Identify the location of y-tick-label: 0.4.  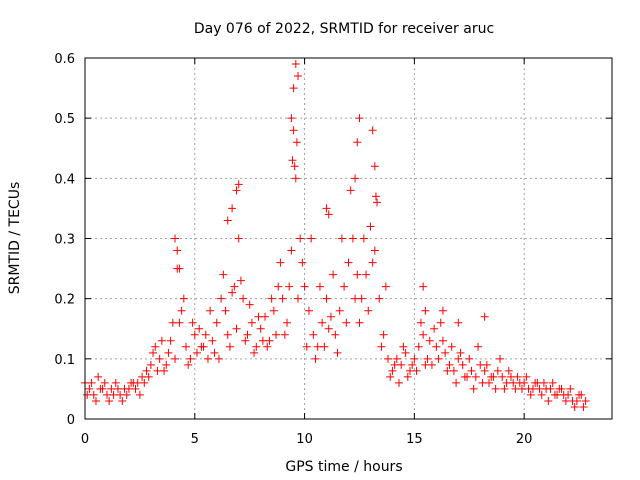
(64, 179).